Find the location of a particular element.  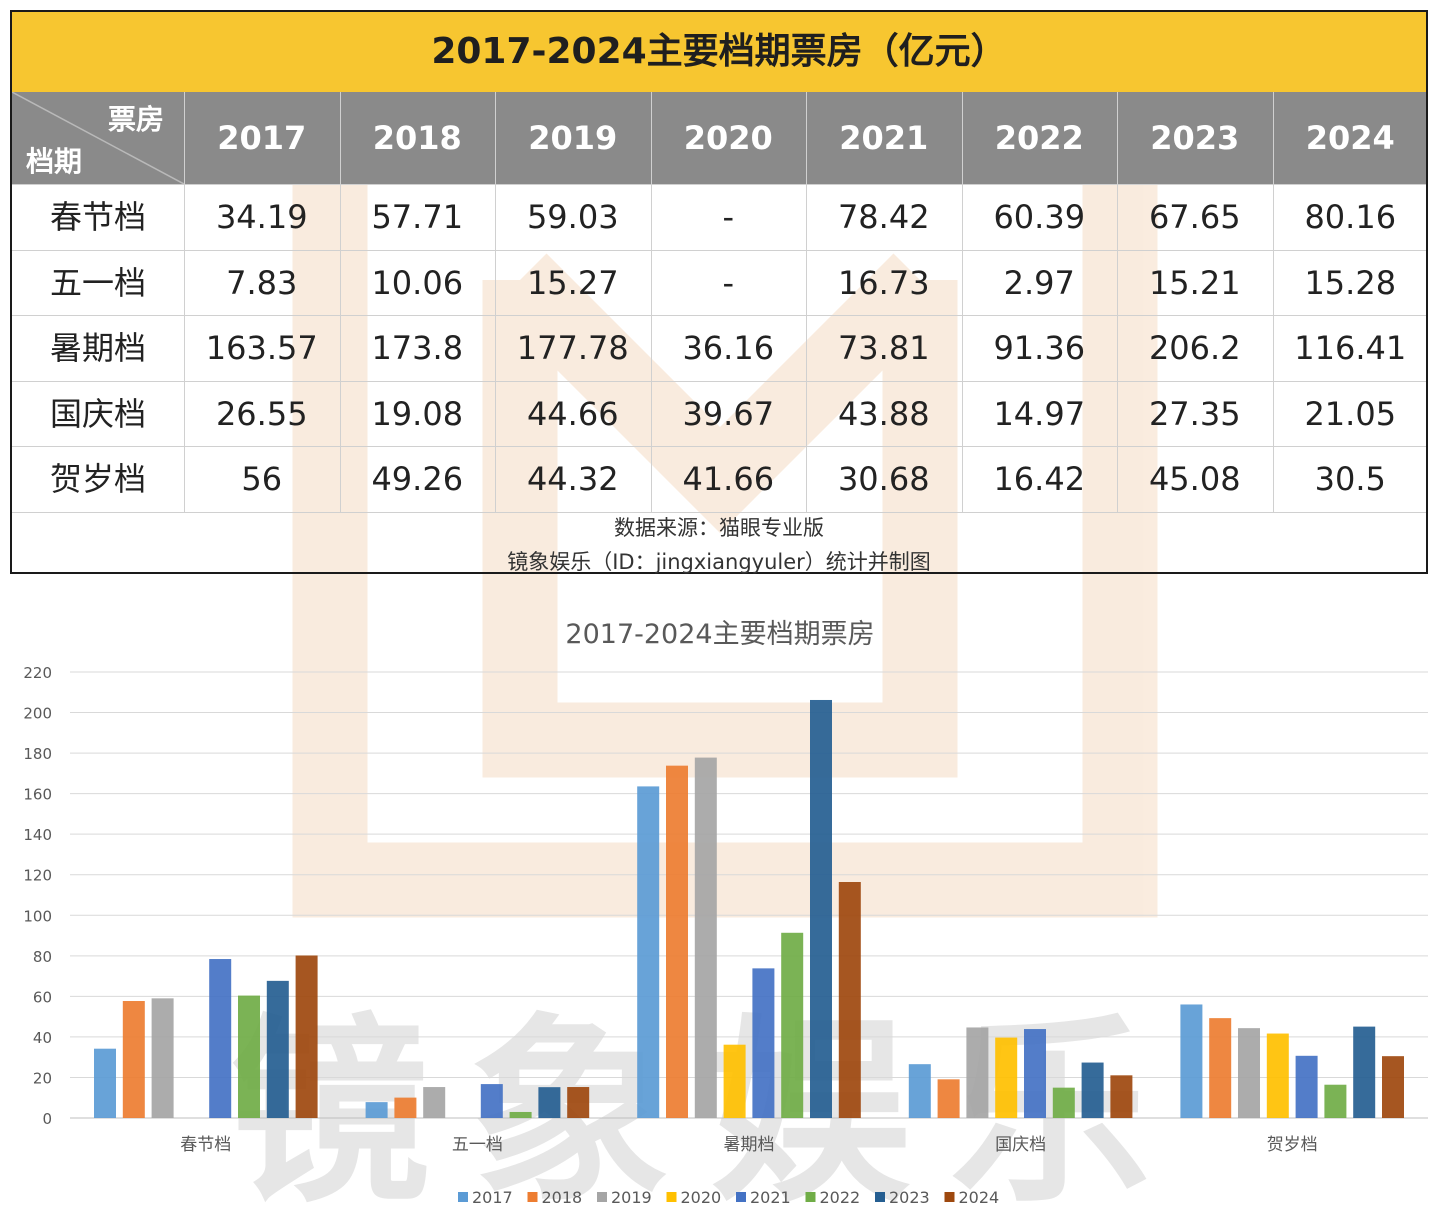

table-cell: 206.2 is located at coordinates (1194, 348).